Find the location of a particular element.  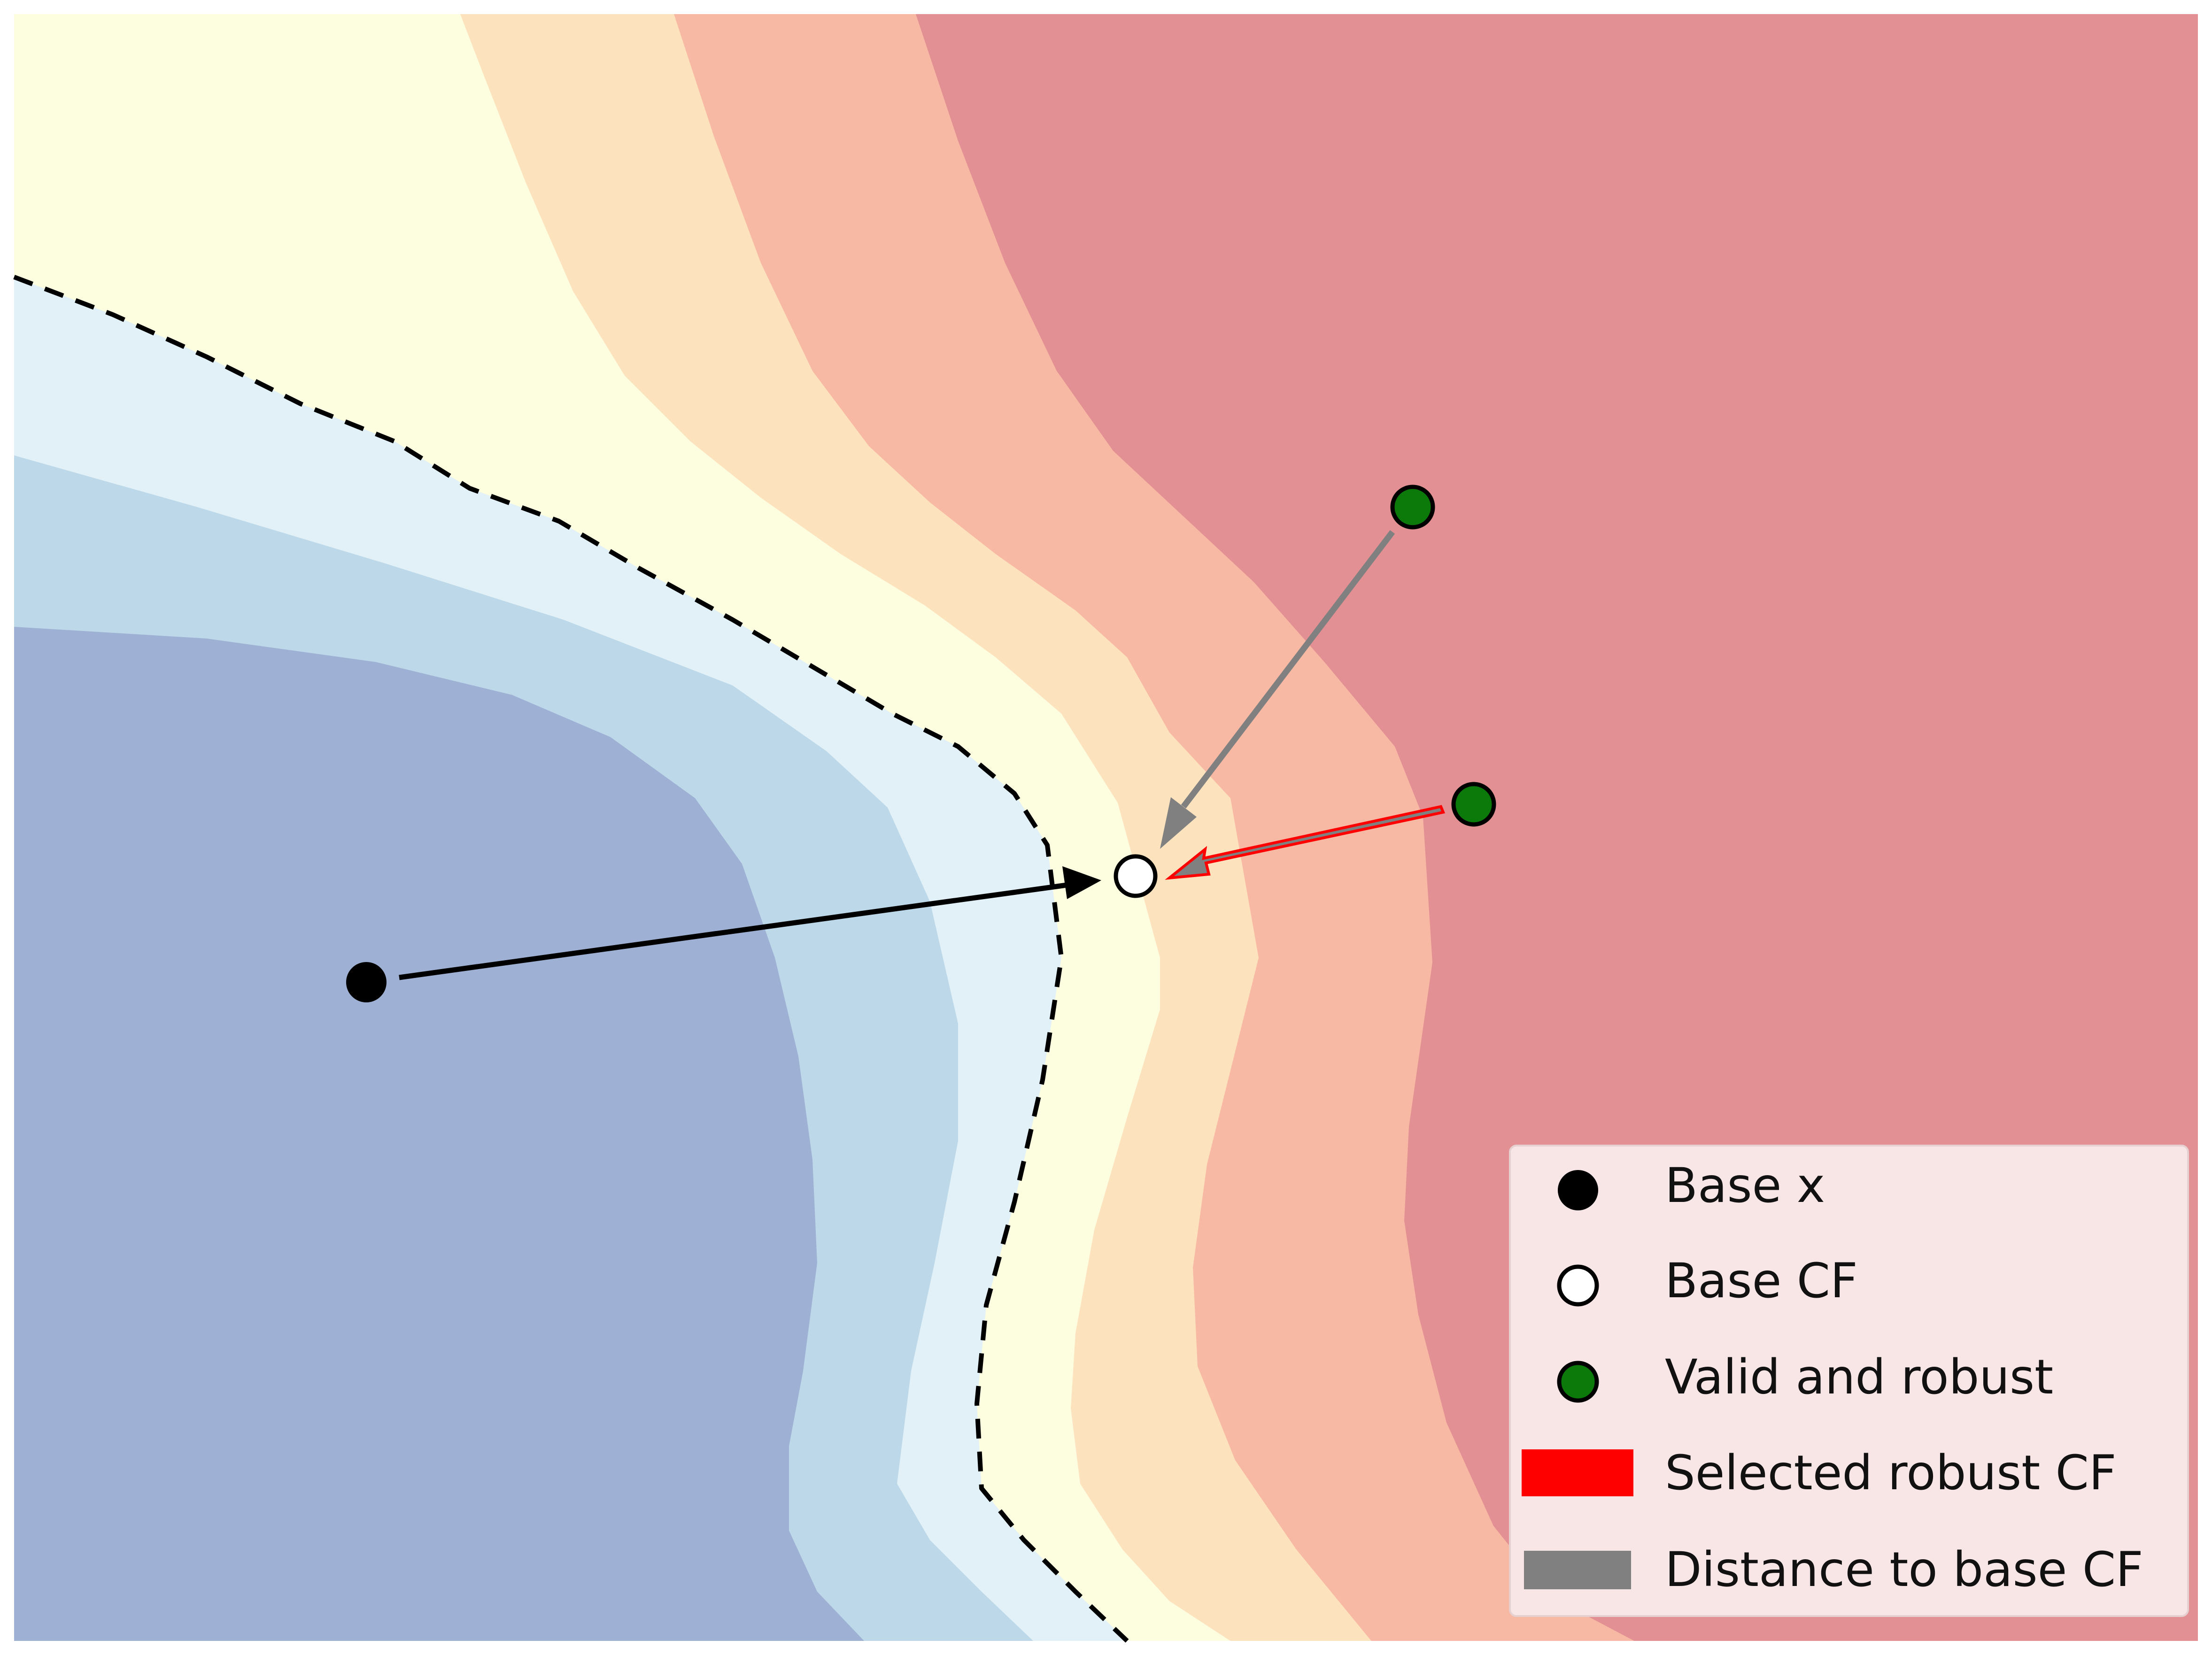

base-arrow-head is located at coordinates (1082, 883).